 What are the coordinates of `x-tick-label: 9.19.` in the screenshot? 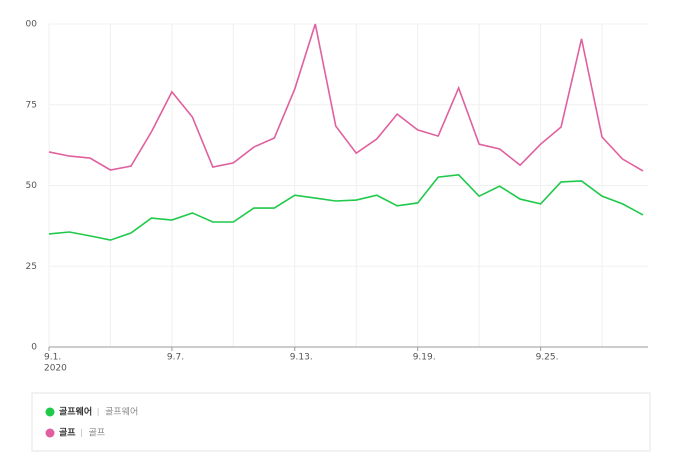 It's located at (424, 358).